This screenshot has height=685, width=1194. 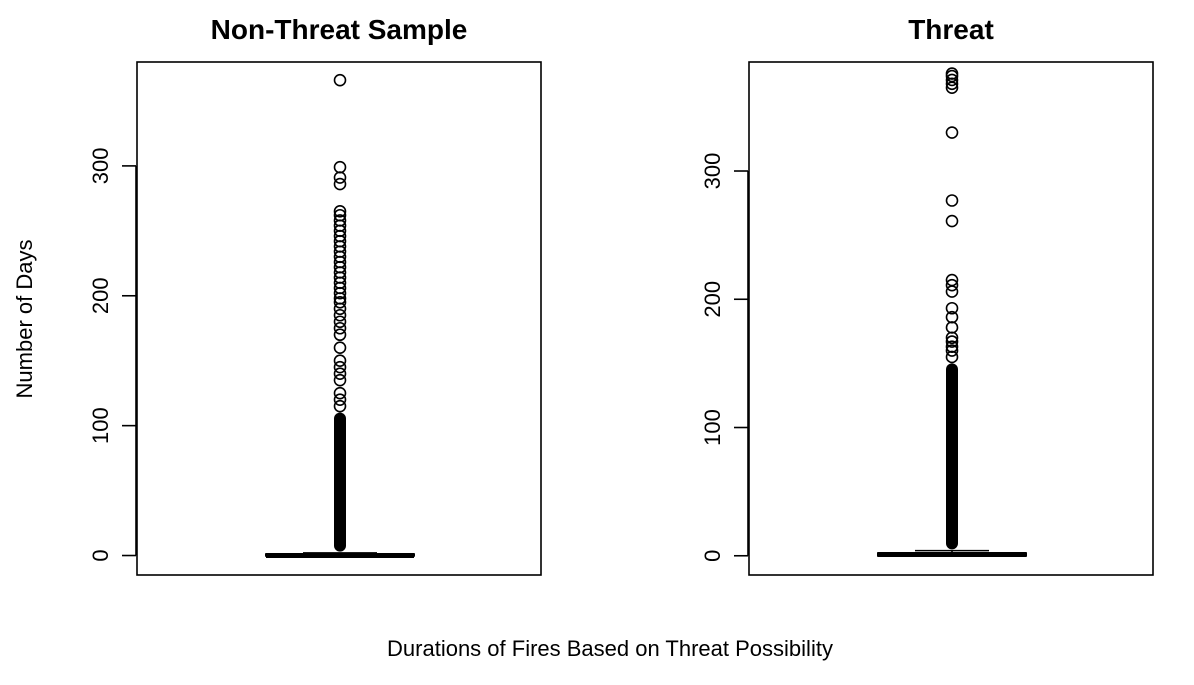 I want to click on non-threat-y-axis: 0 100 200 300, so click(x=112, y=355).